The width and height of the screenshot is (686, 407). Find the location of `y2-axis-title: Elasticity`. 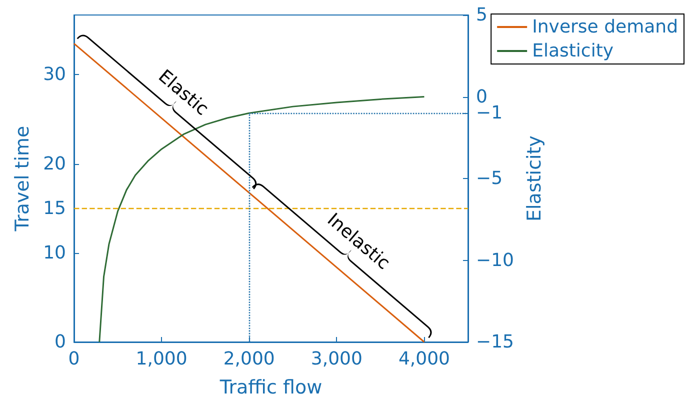

y2-axis-title: Elasticity is located at coordinates (534, 179).